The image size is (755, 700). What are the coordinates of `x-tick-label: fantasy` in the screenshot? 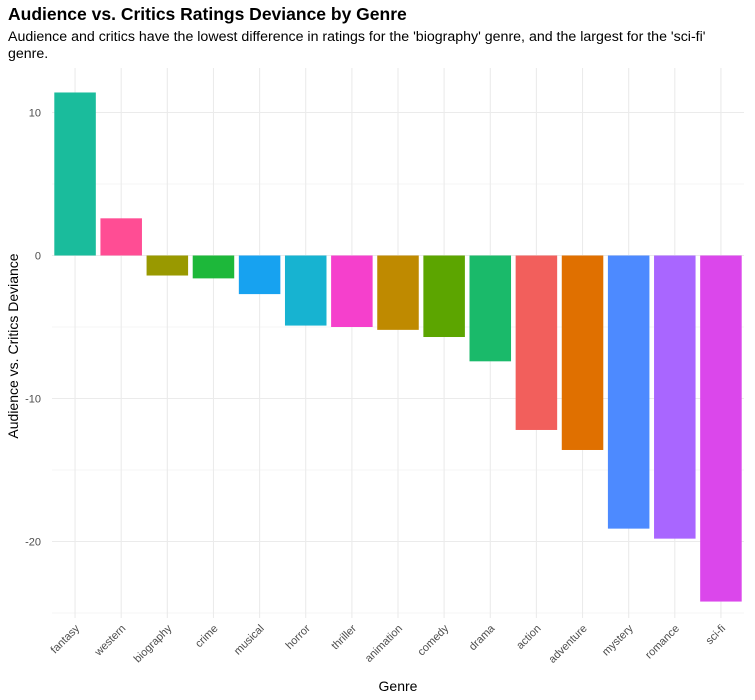 It's located at (66, 639).